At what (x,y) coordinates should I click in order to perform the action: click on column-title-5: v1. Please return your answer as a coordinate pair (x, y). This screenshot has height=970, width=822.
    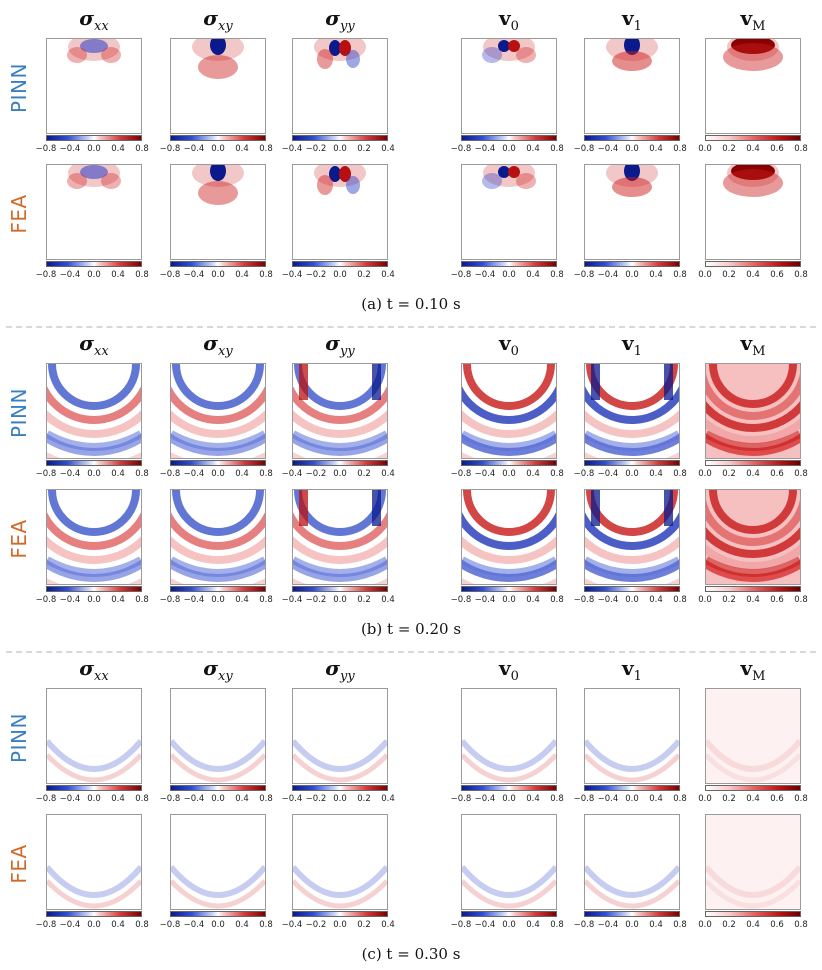
    Looking at the image, I should click on (632, 20).